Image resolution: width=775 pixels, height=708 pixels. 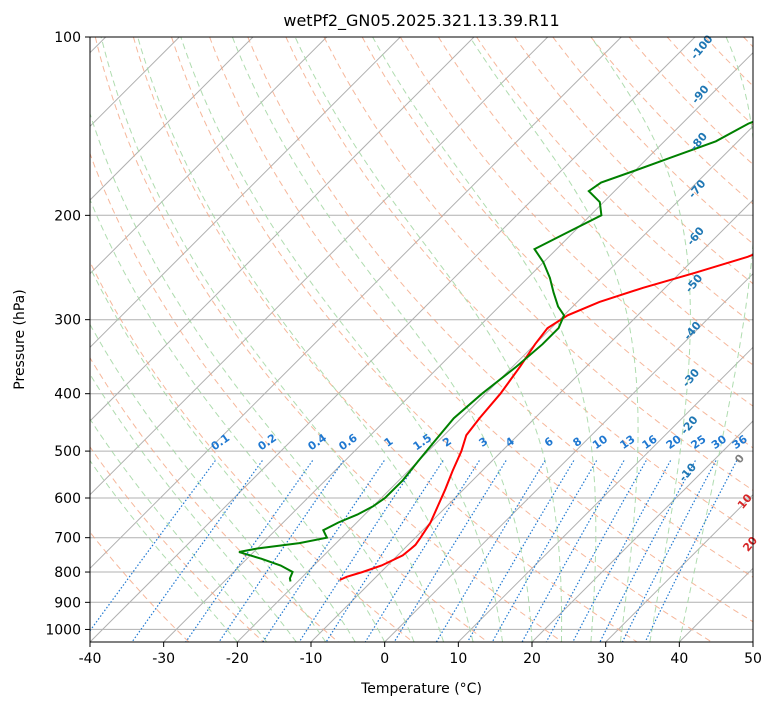 I want to click on mixing-ratio-label: 1.5, so click(x=422, y=442).